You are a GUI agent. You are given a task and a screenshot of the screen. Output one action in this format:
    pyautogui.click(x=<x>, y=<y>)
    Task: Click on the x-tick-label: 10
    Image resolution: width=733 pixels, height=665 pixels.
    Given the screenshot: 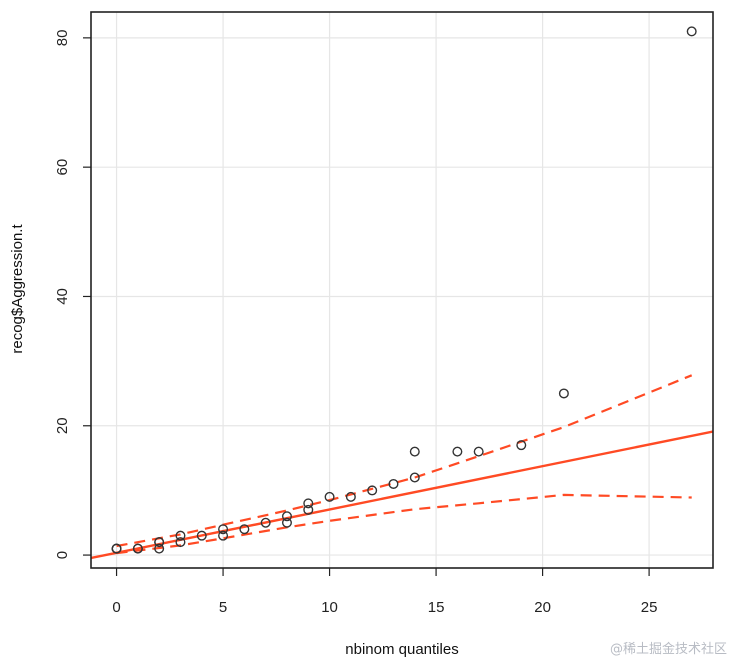 What is the action you would take?
    pyautogui.click(x=329, y=607)
    